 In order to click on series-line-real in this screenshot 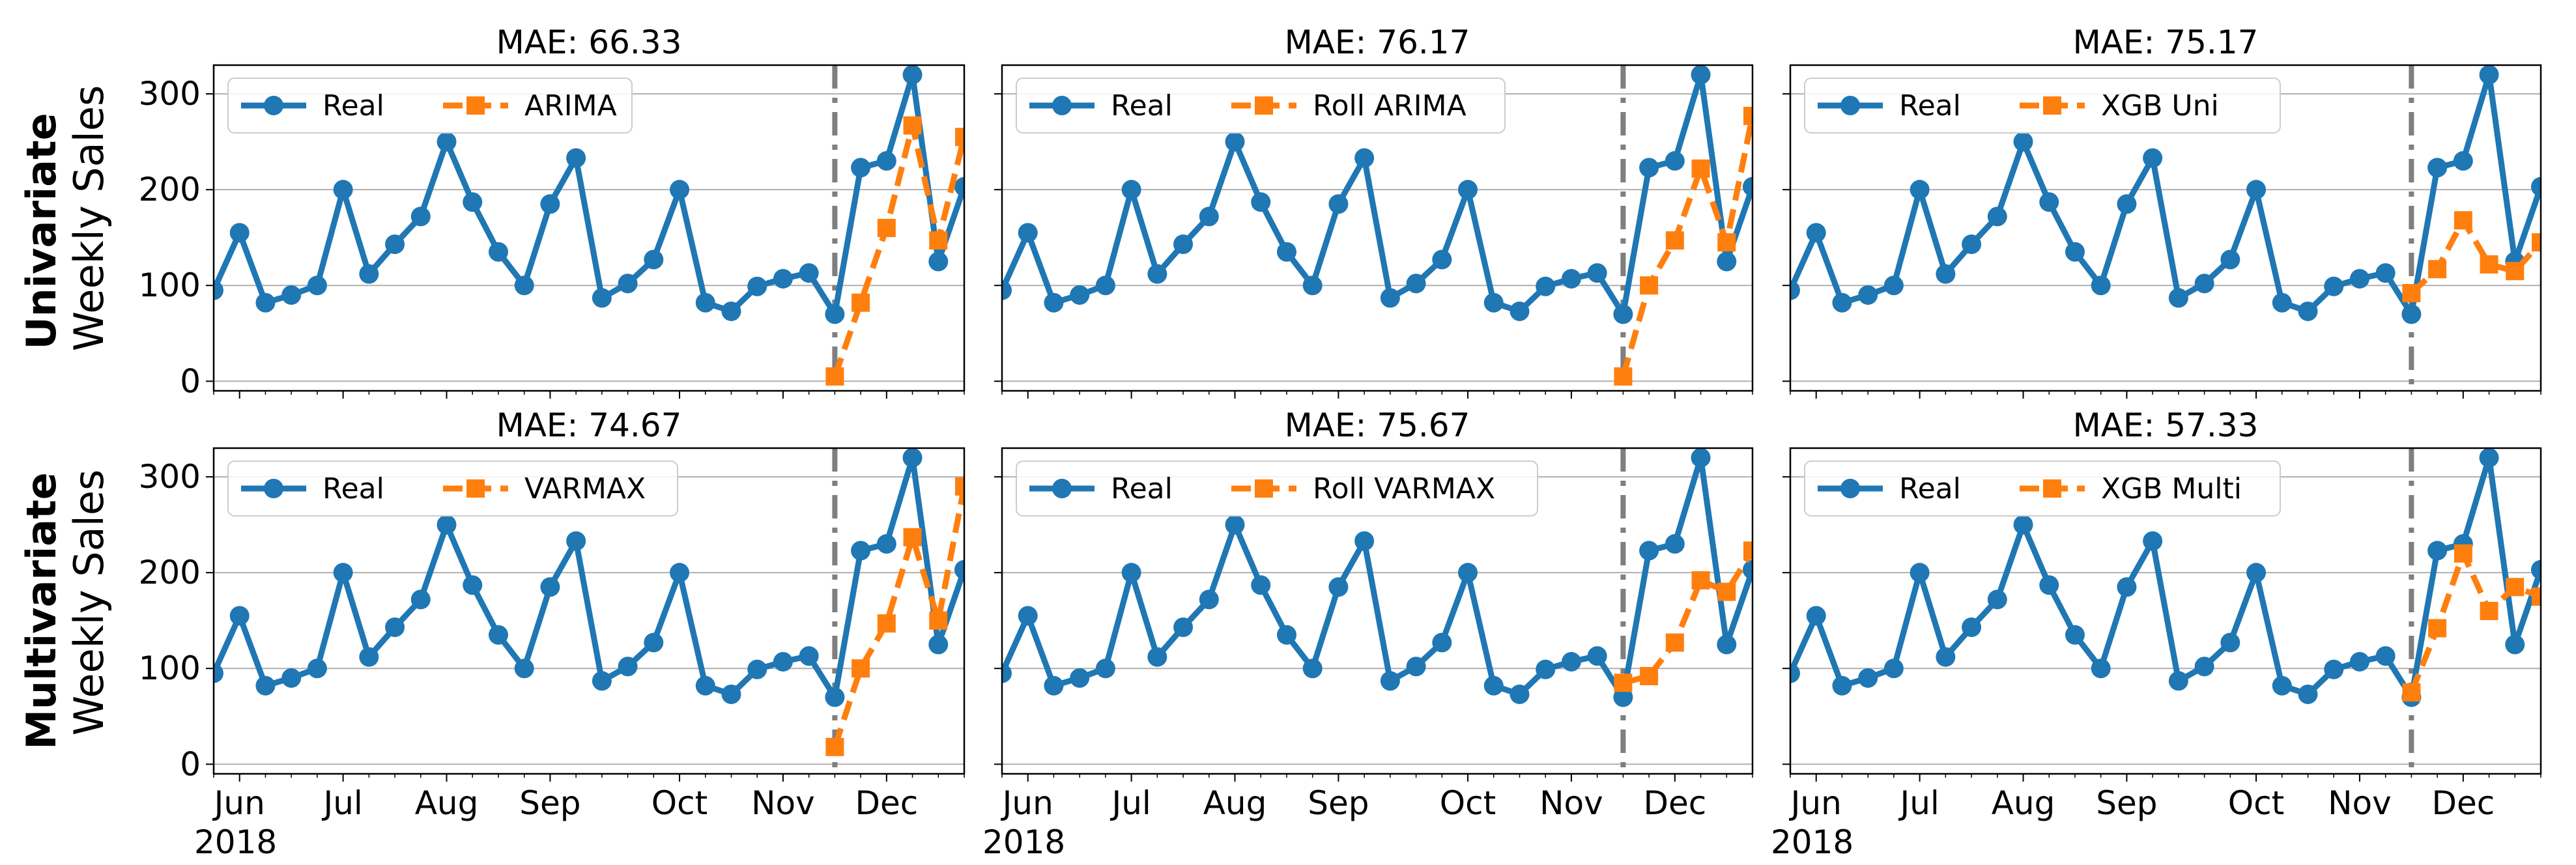, I will do `click(589, 577)`.